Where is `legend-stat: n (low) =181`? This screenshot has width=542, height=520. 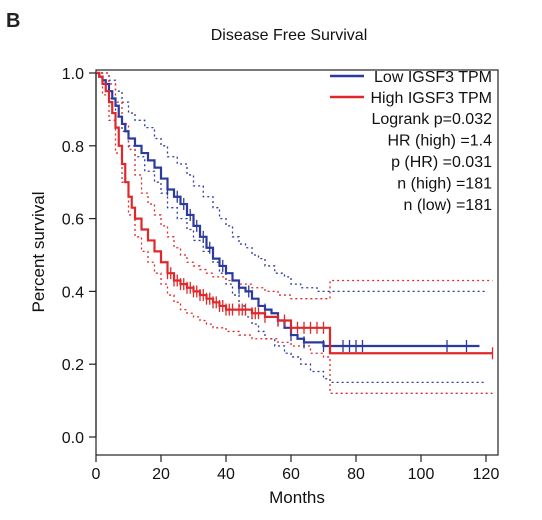
legend-stat: n (low) =181 is located at coordinates (448, 205).